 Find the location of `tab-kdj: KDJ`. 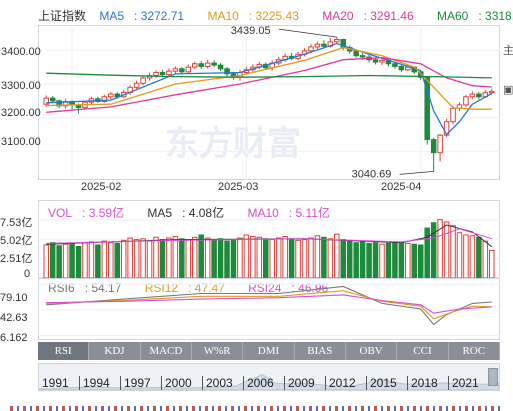

tab-kdj: KDJ is located at coordinates (115, 351).